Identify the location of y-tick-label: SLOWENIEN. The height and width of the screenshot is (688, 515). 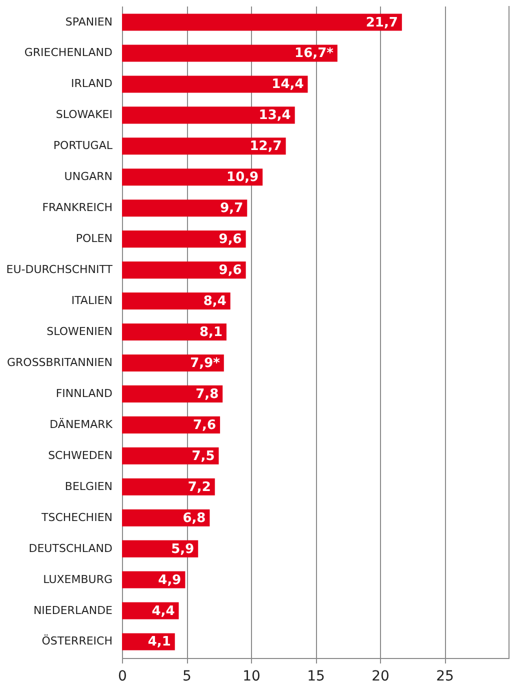
(79, 331).